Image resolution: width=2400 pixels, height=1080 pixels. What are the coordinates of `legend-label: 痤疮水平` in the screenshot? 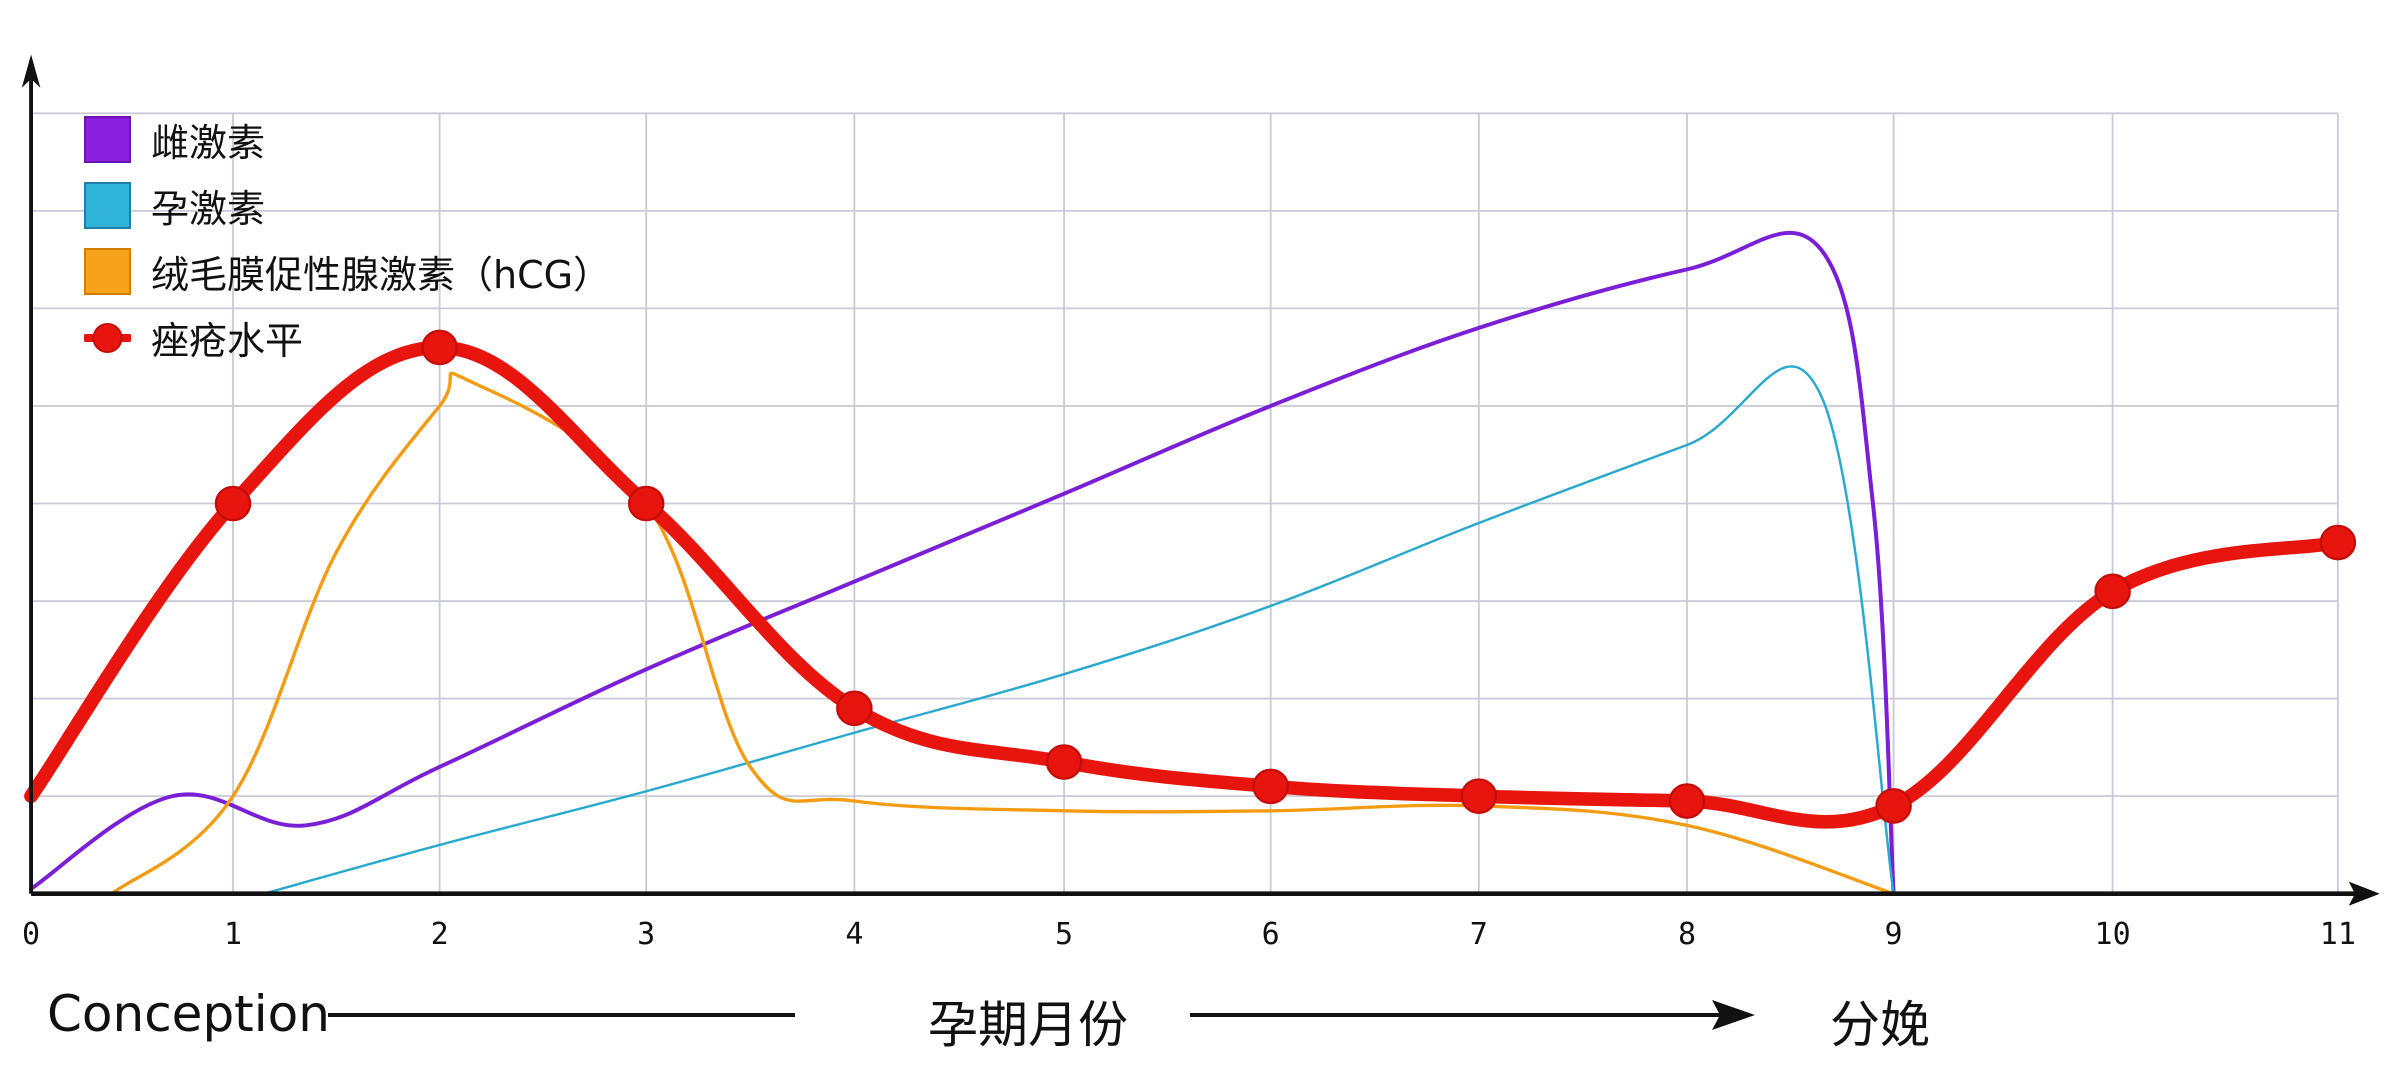 It's located at (227, 340).